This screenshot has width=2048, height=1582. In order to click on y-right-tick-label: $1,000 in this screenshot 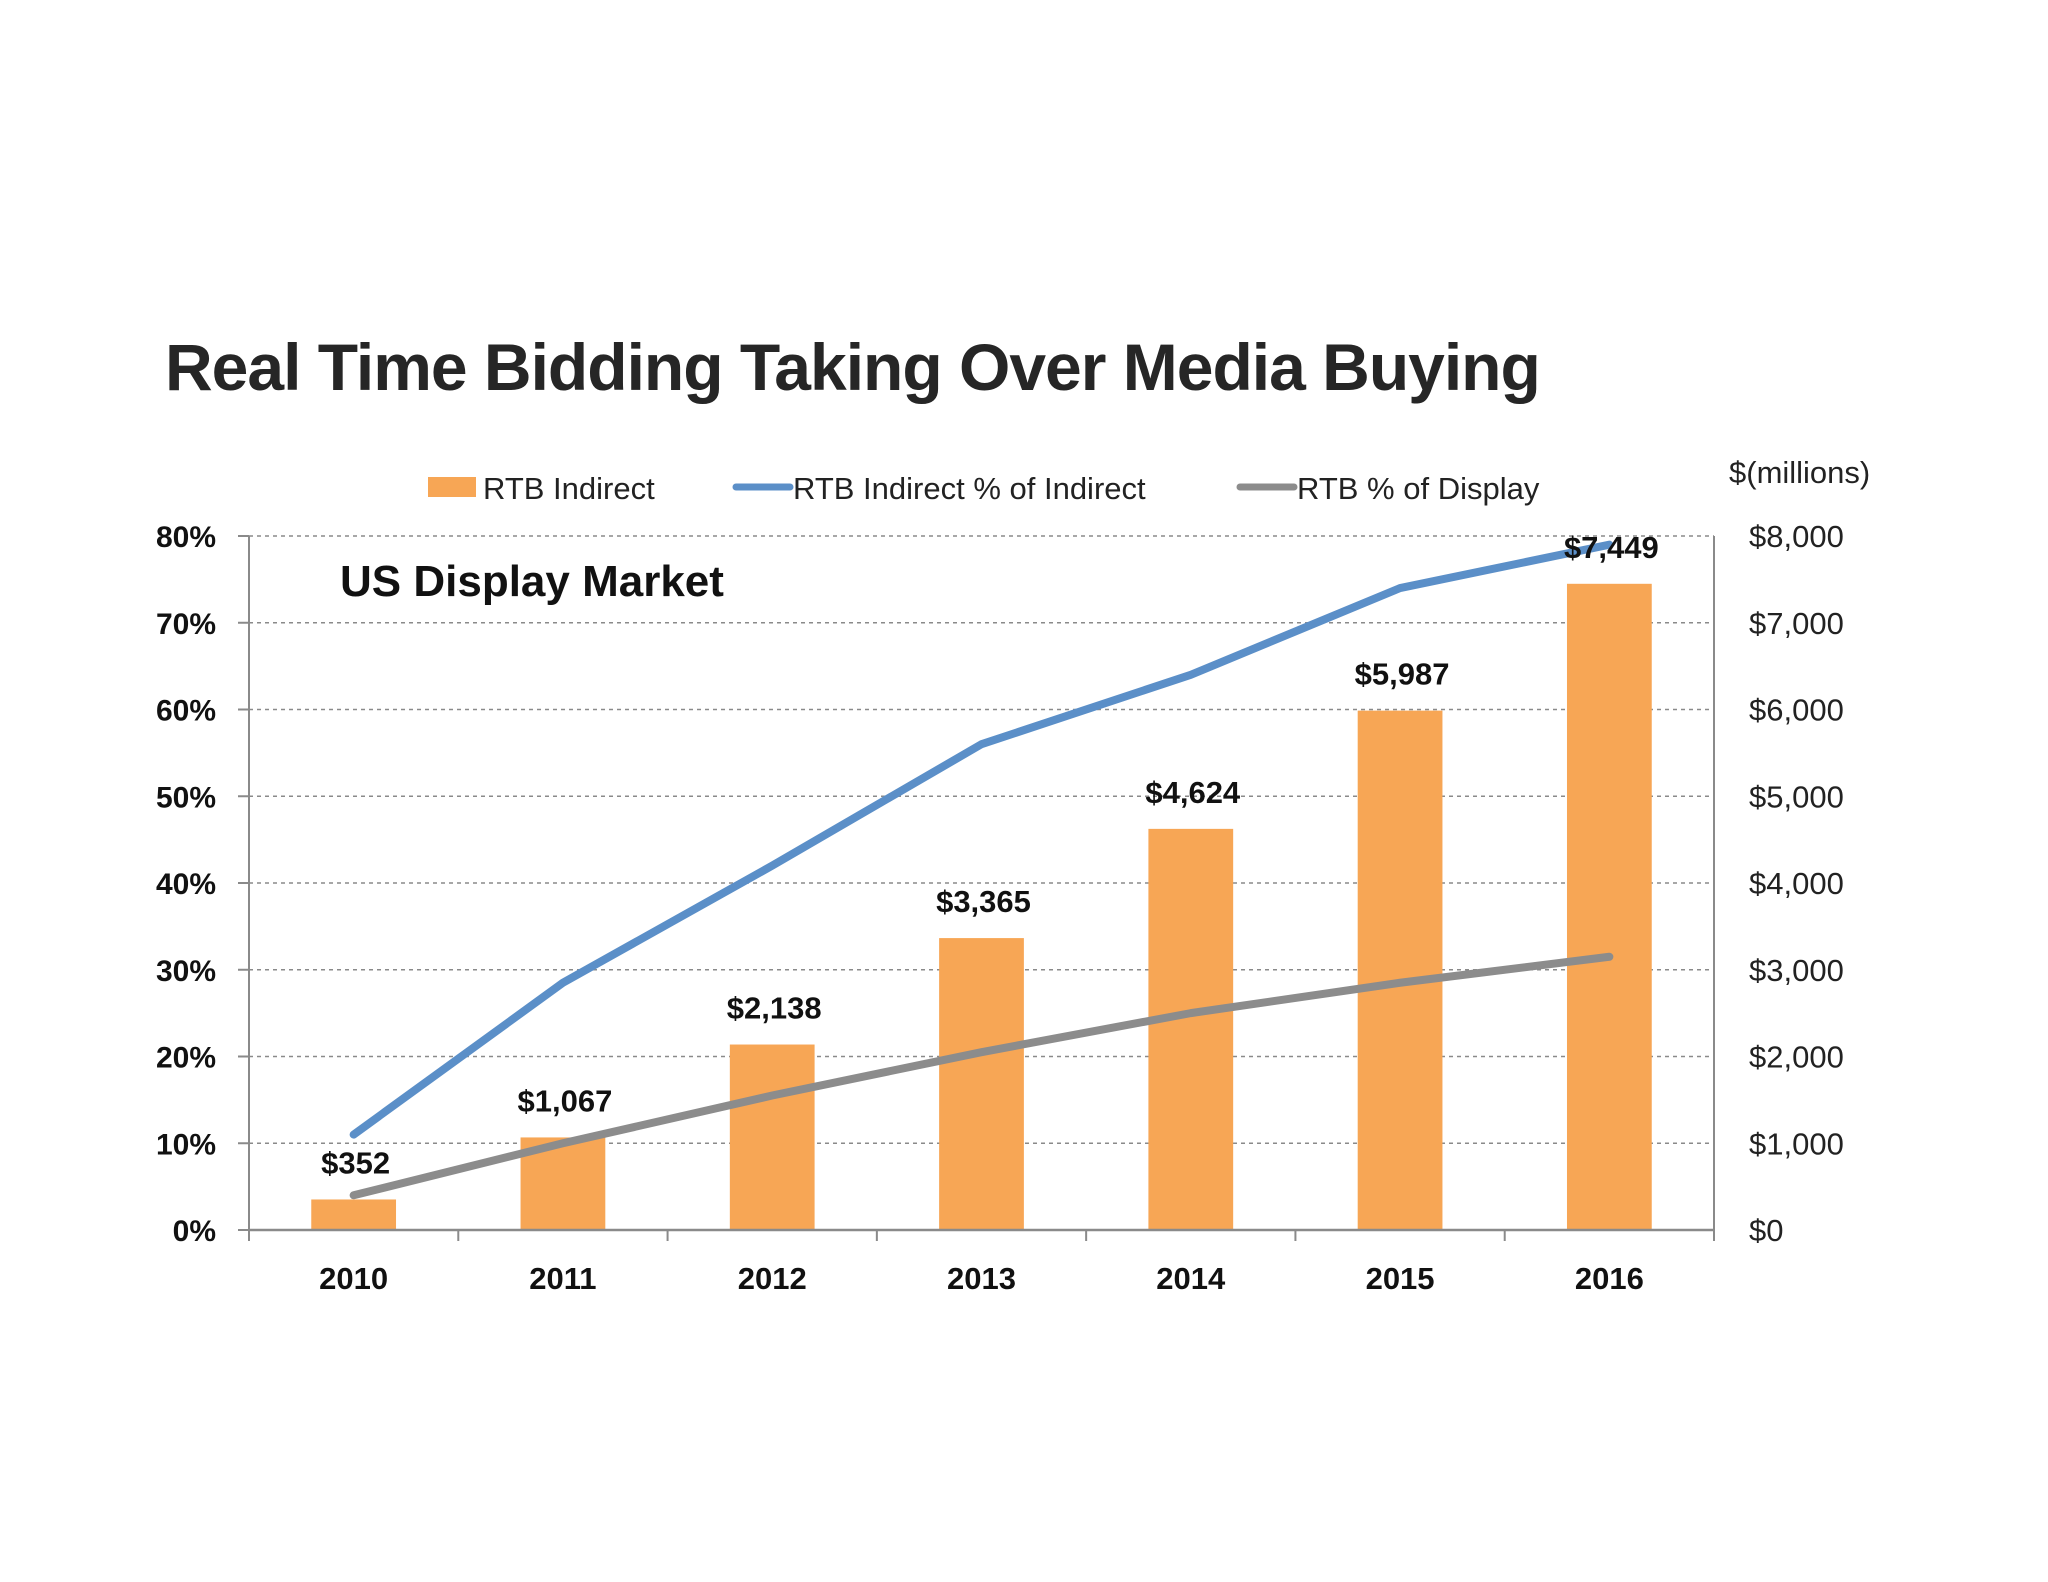, I will do `click(1796, 1143)`.